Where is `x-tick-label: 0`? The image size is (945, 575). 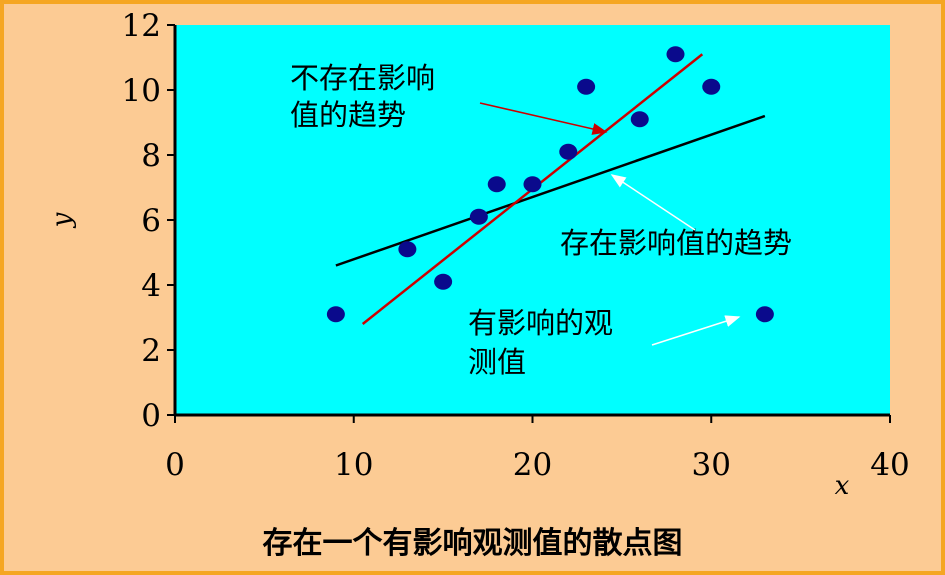 x-tick-label: 0 is located at coordinates (175, 465).